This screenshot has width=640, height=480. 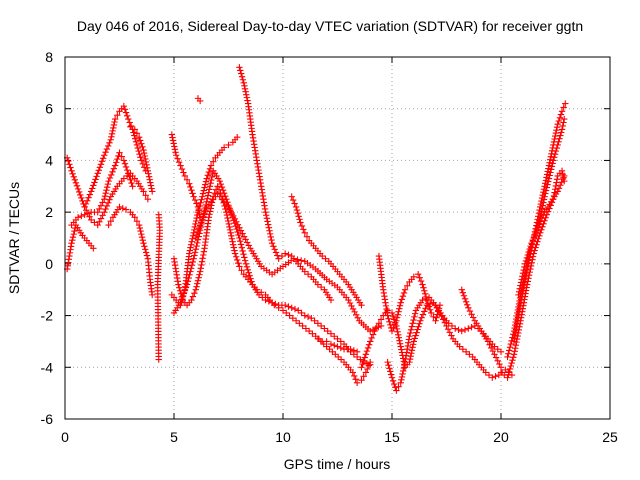 What do you see at coordinates (47, 367) in the screenshot?
I see `y-tick-label: -4` at bounding box center [47, 367].